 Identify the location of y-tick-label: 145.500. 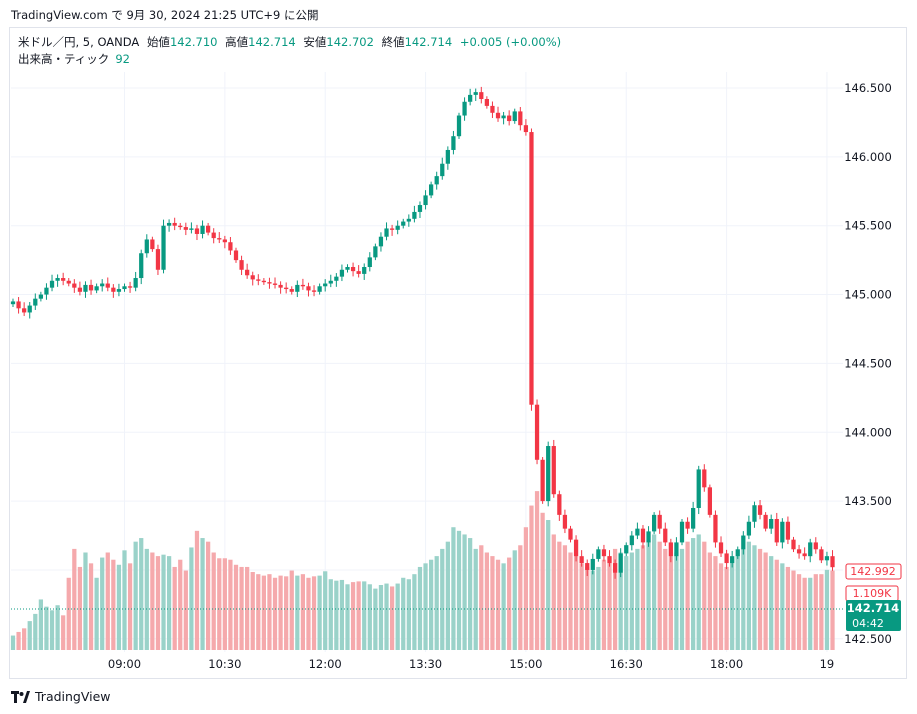
(868, 226).